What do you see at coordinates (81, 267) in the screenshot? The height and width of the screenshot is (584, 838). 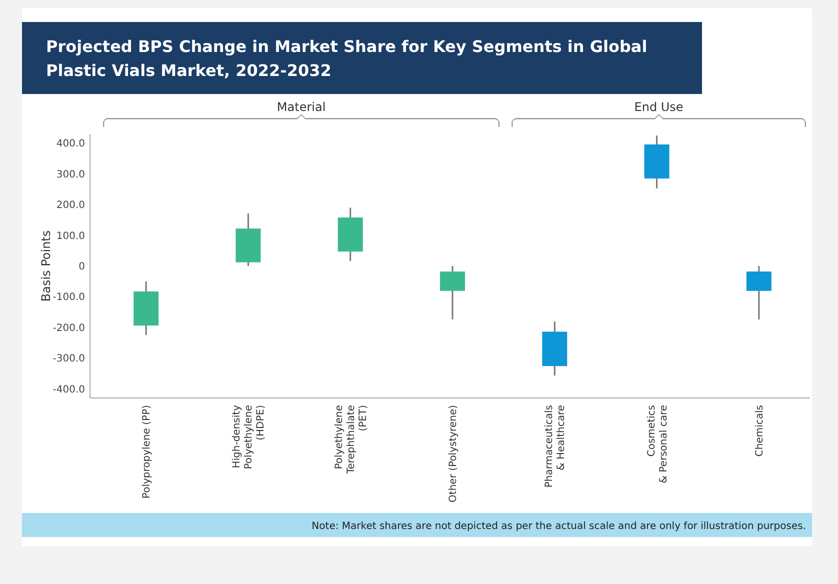 I see `y-tick-label: 0` at bounding box center [81, 267].